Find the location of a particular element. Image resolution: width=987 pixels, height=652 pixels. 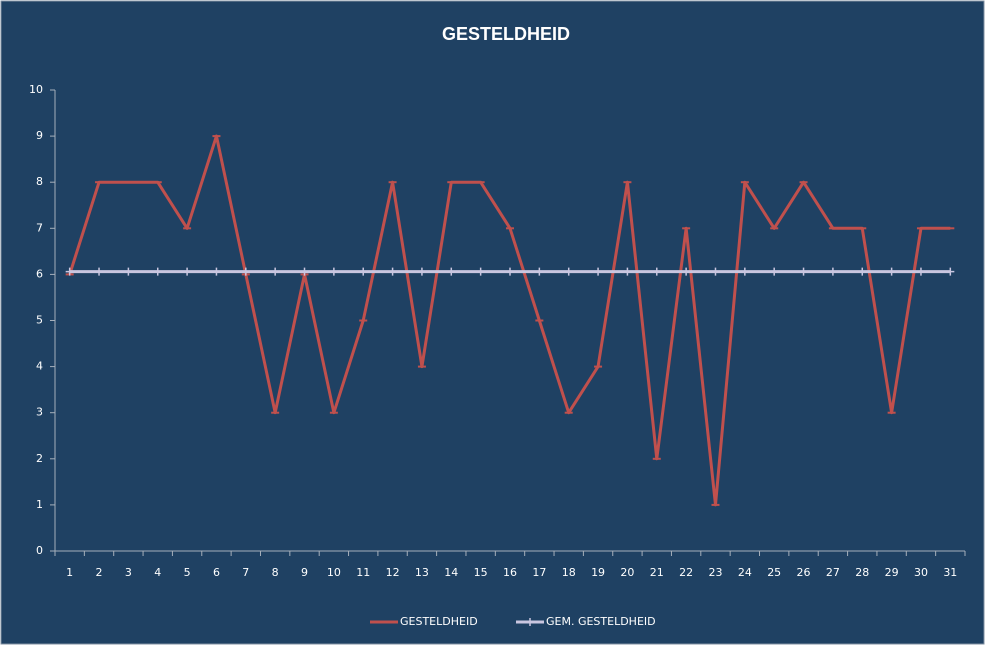

x-tick-label: 20 is located at coordinates (627, 572).